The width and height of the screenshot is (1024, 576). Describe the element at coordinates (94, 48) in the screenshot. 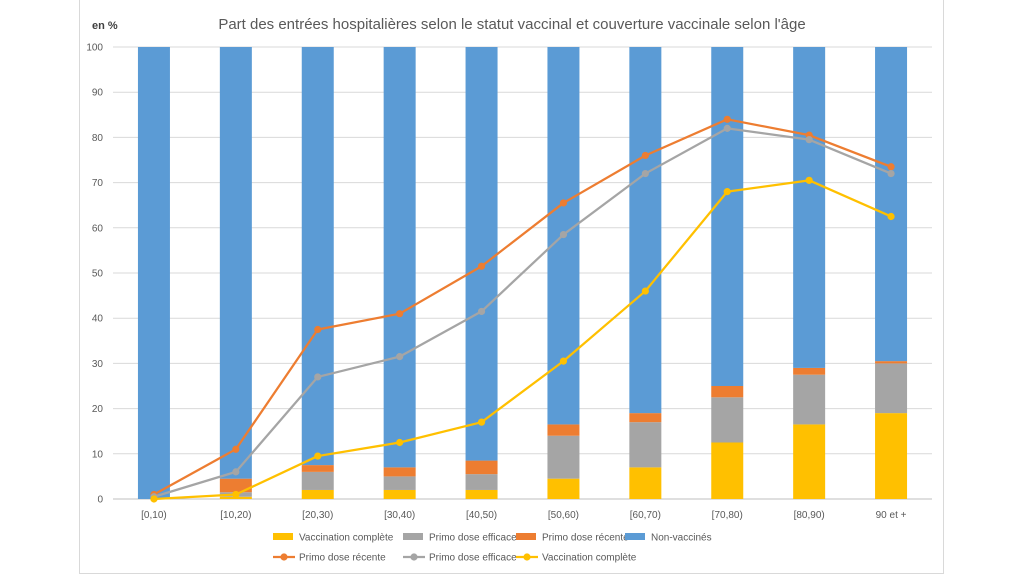

I see `y-tick-label: 100` at that location.